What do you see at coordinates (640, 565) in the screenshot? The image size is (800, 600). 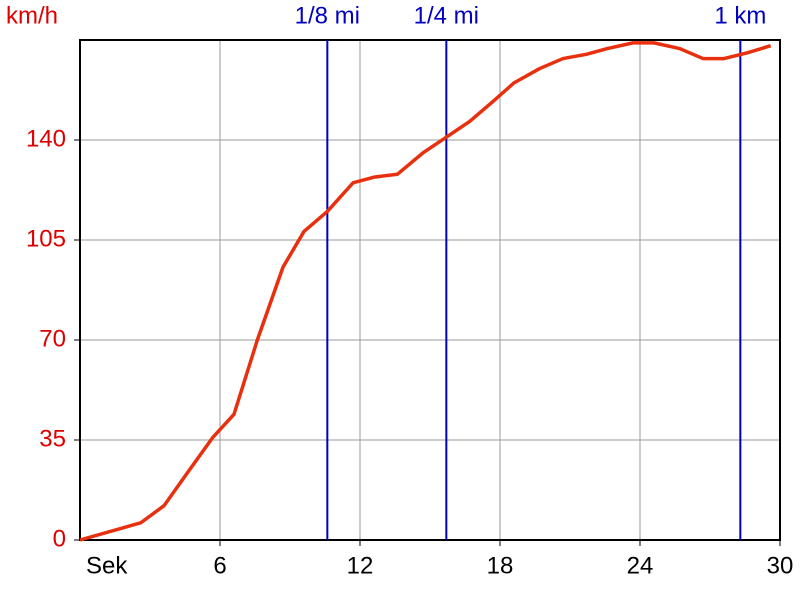 I see `x-tick-label: 24` at bounding box center [640, 565].